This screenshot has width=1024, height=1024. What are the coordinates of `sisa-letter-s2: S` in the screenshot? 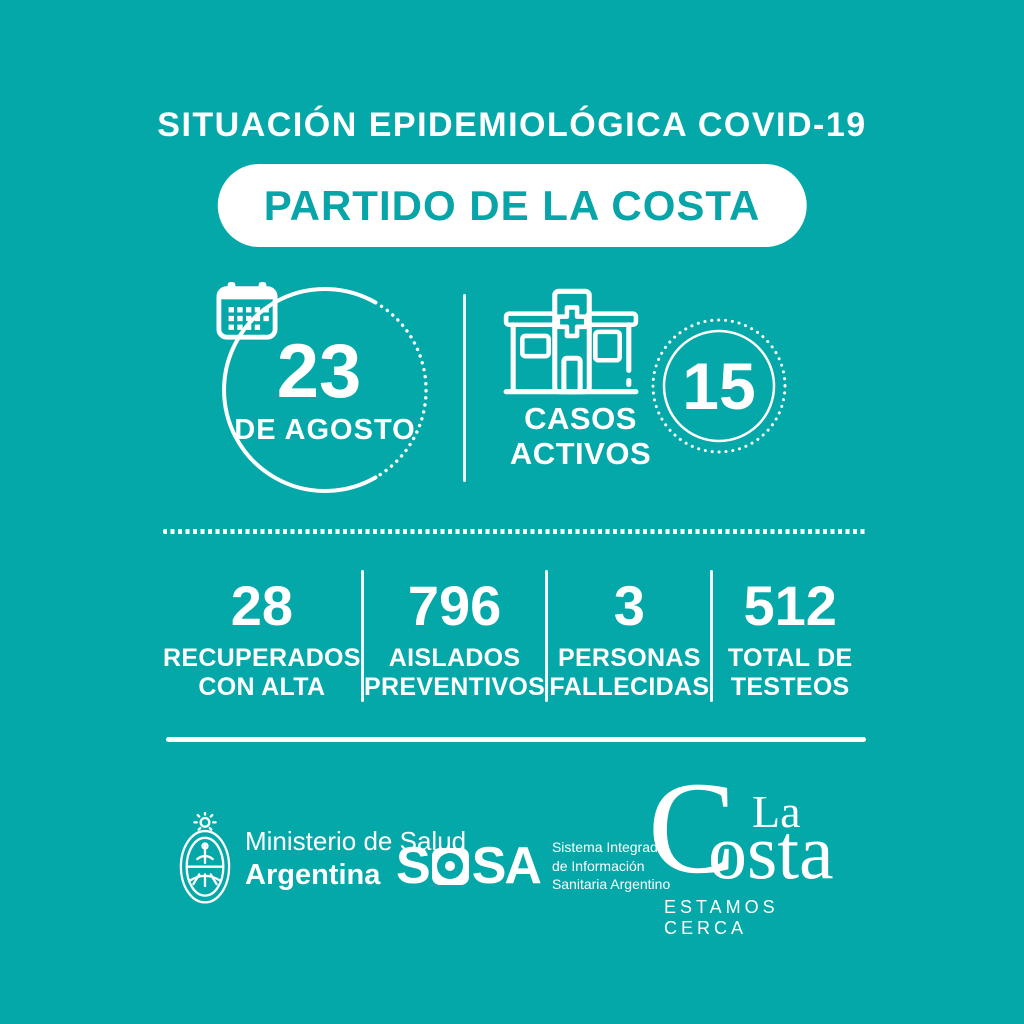 It's located at (489, 866).